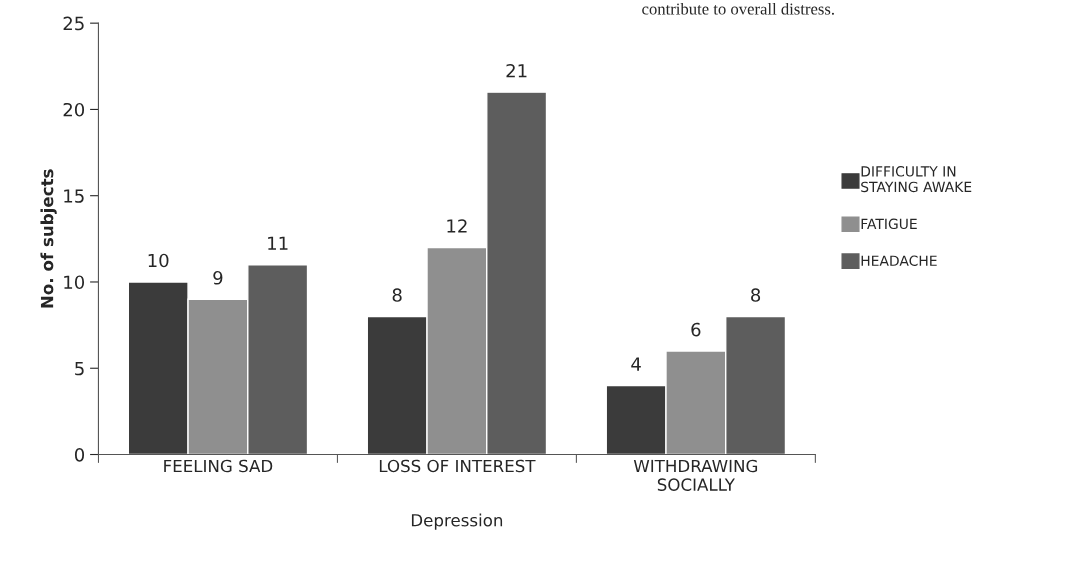 The width and height of the screenshot is (1070, 579). I want to click on data-label: 21, so click(516, 70).